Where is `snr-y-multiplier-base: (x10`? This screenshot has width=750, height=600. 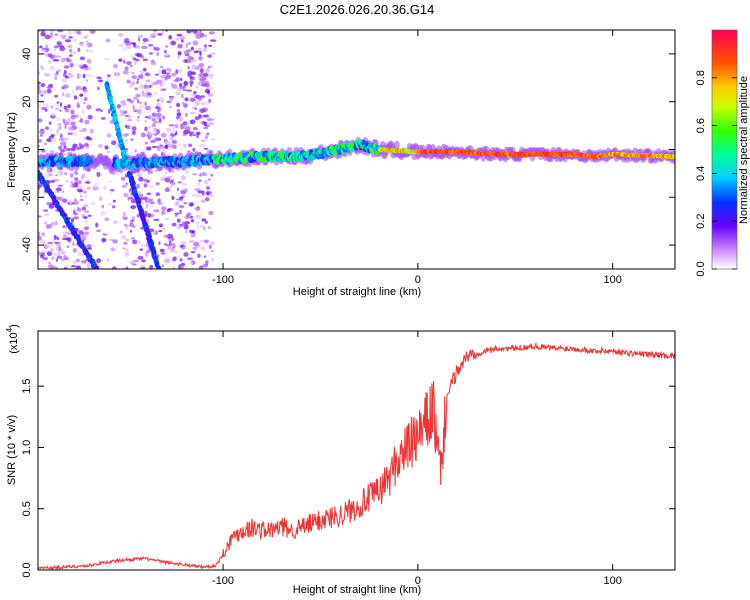 snr-y-multiplier-base: (x10 is located at coordinates (14, 342).